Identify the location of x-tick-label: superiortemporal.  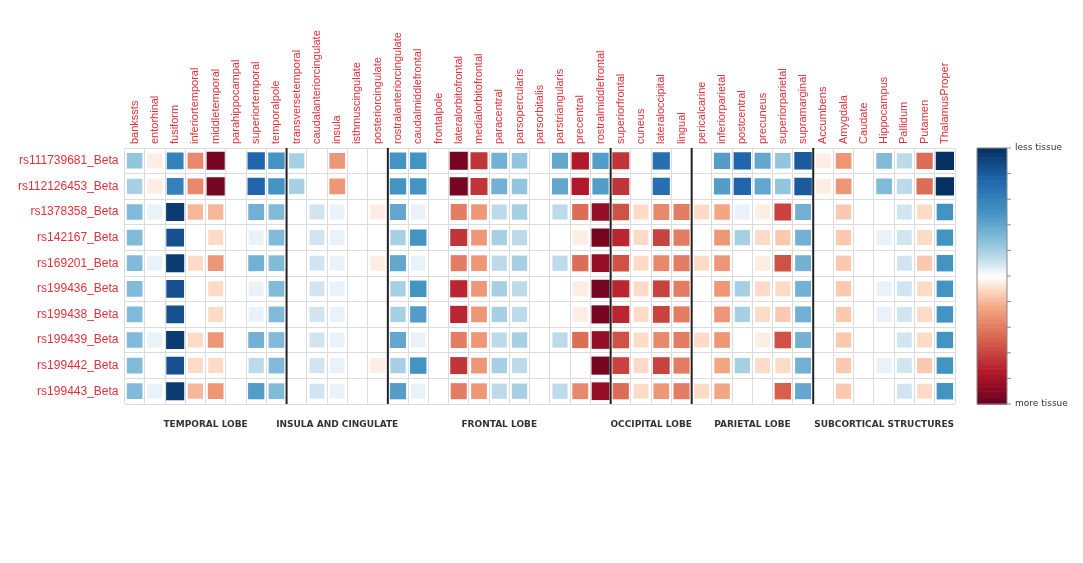
(255, 102).